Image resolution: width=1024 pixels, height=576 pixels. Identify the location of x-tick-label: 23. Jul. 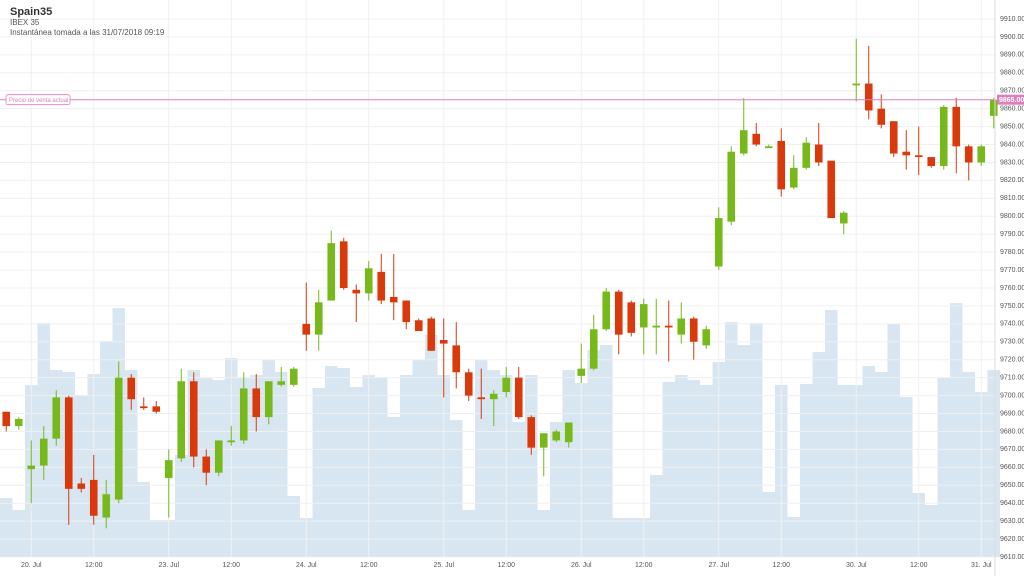
(168, 565).